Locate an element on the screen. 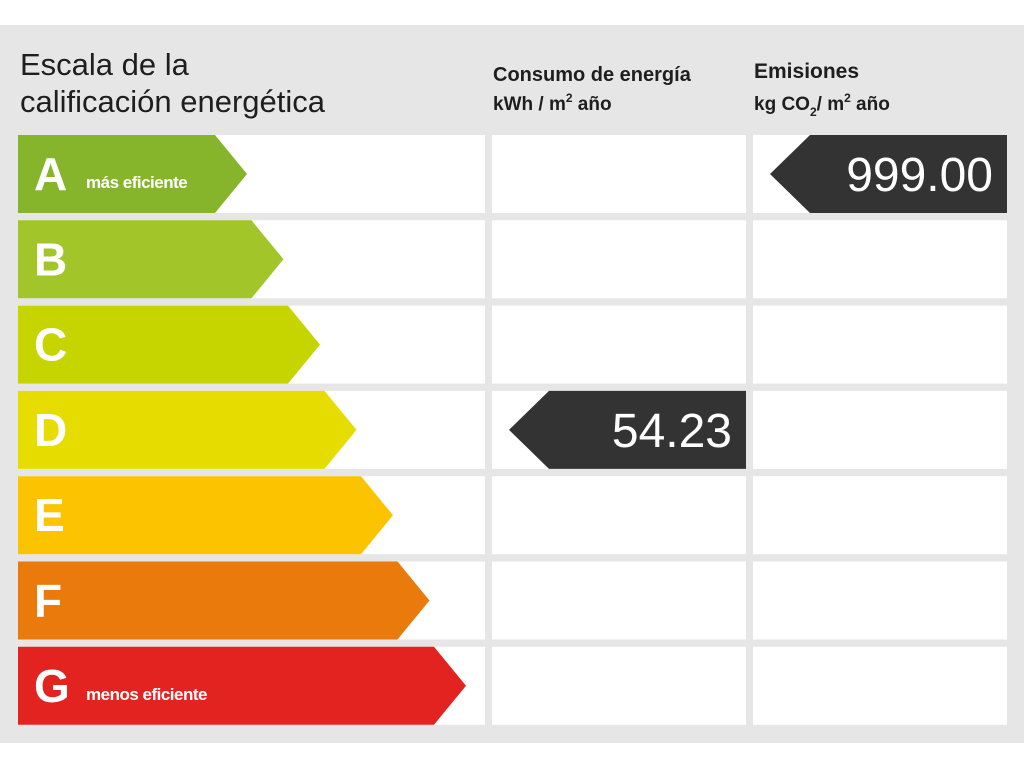 The image size is (1024, 768). column-title: Emisiones is located at coordinates (806, 71).